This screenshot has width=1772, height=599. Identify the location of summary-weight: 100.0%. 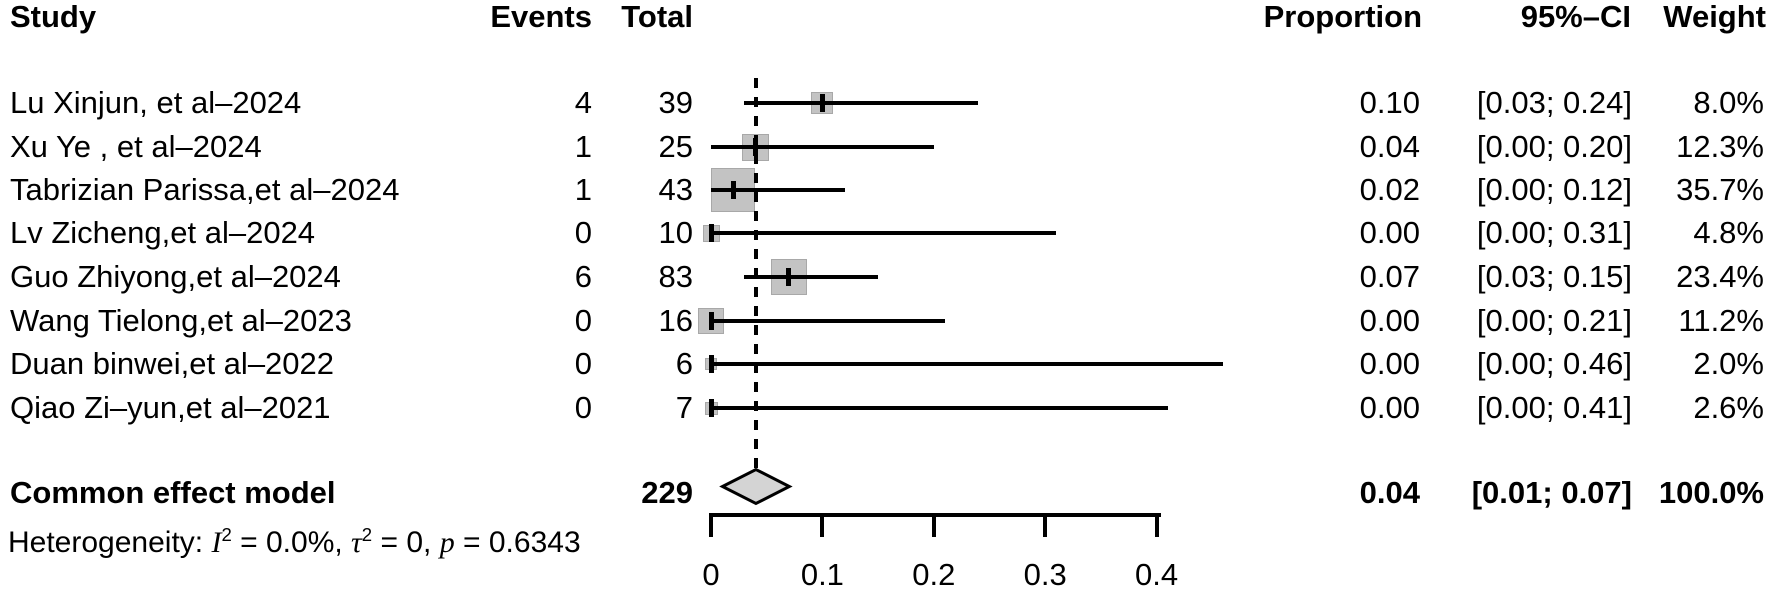
(1711, 492).